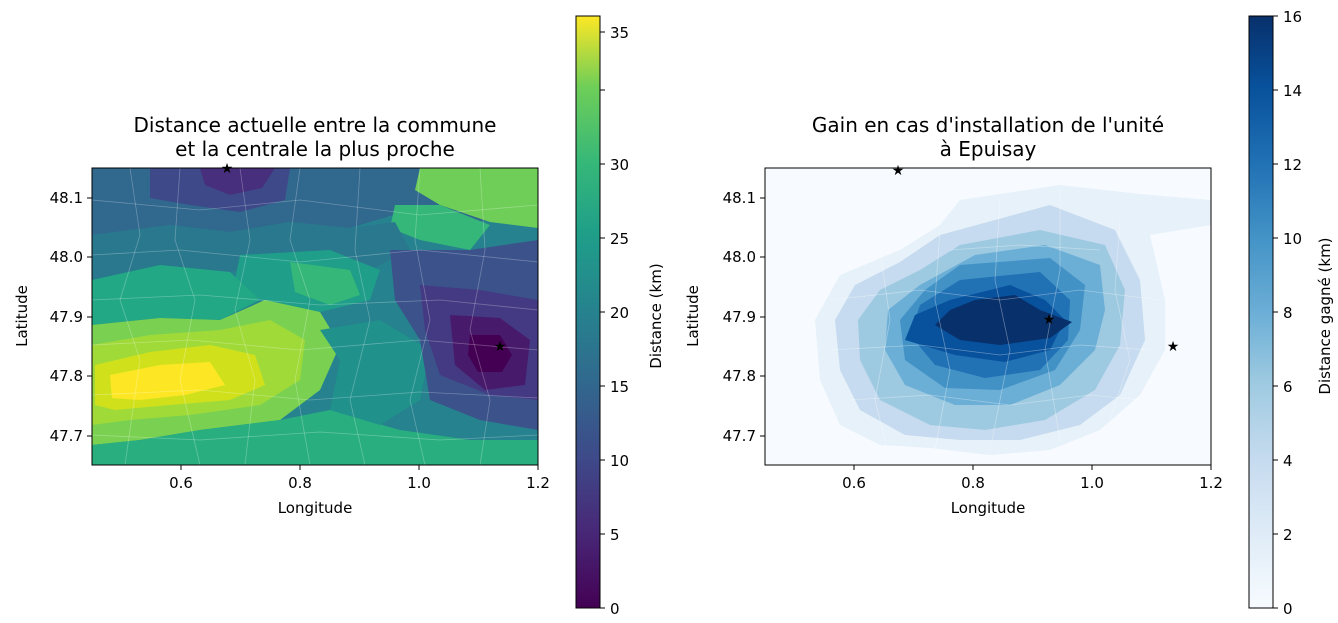 This screenshot has width=1338, height=623. Describe the element at coordinates (1173, 347) in the screenshot. I see `right-star-east-icon: ★` at that location.